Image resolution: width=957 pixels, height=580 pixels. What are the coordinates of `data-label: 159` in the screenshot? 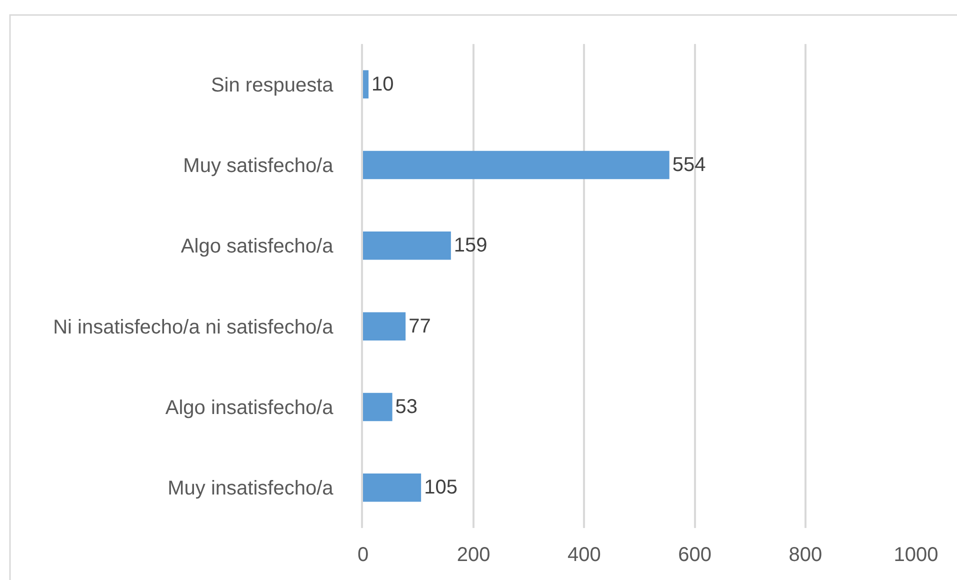 It's located at (471, 245).